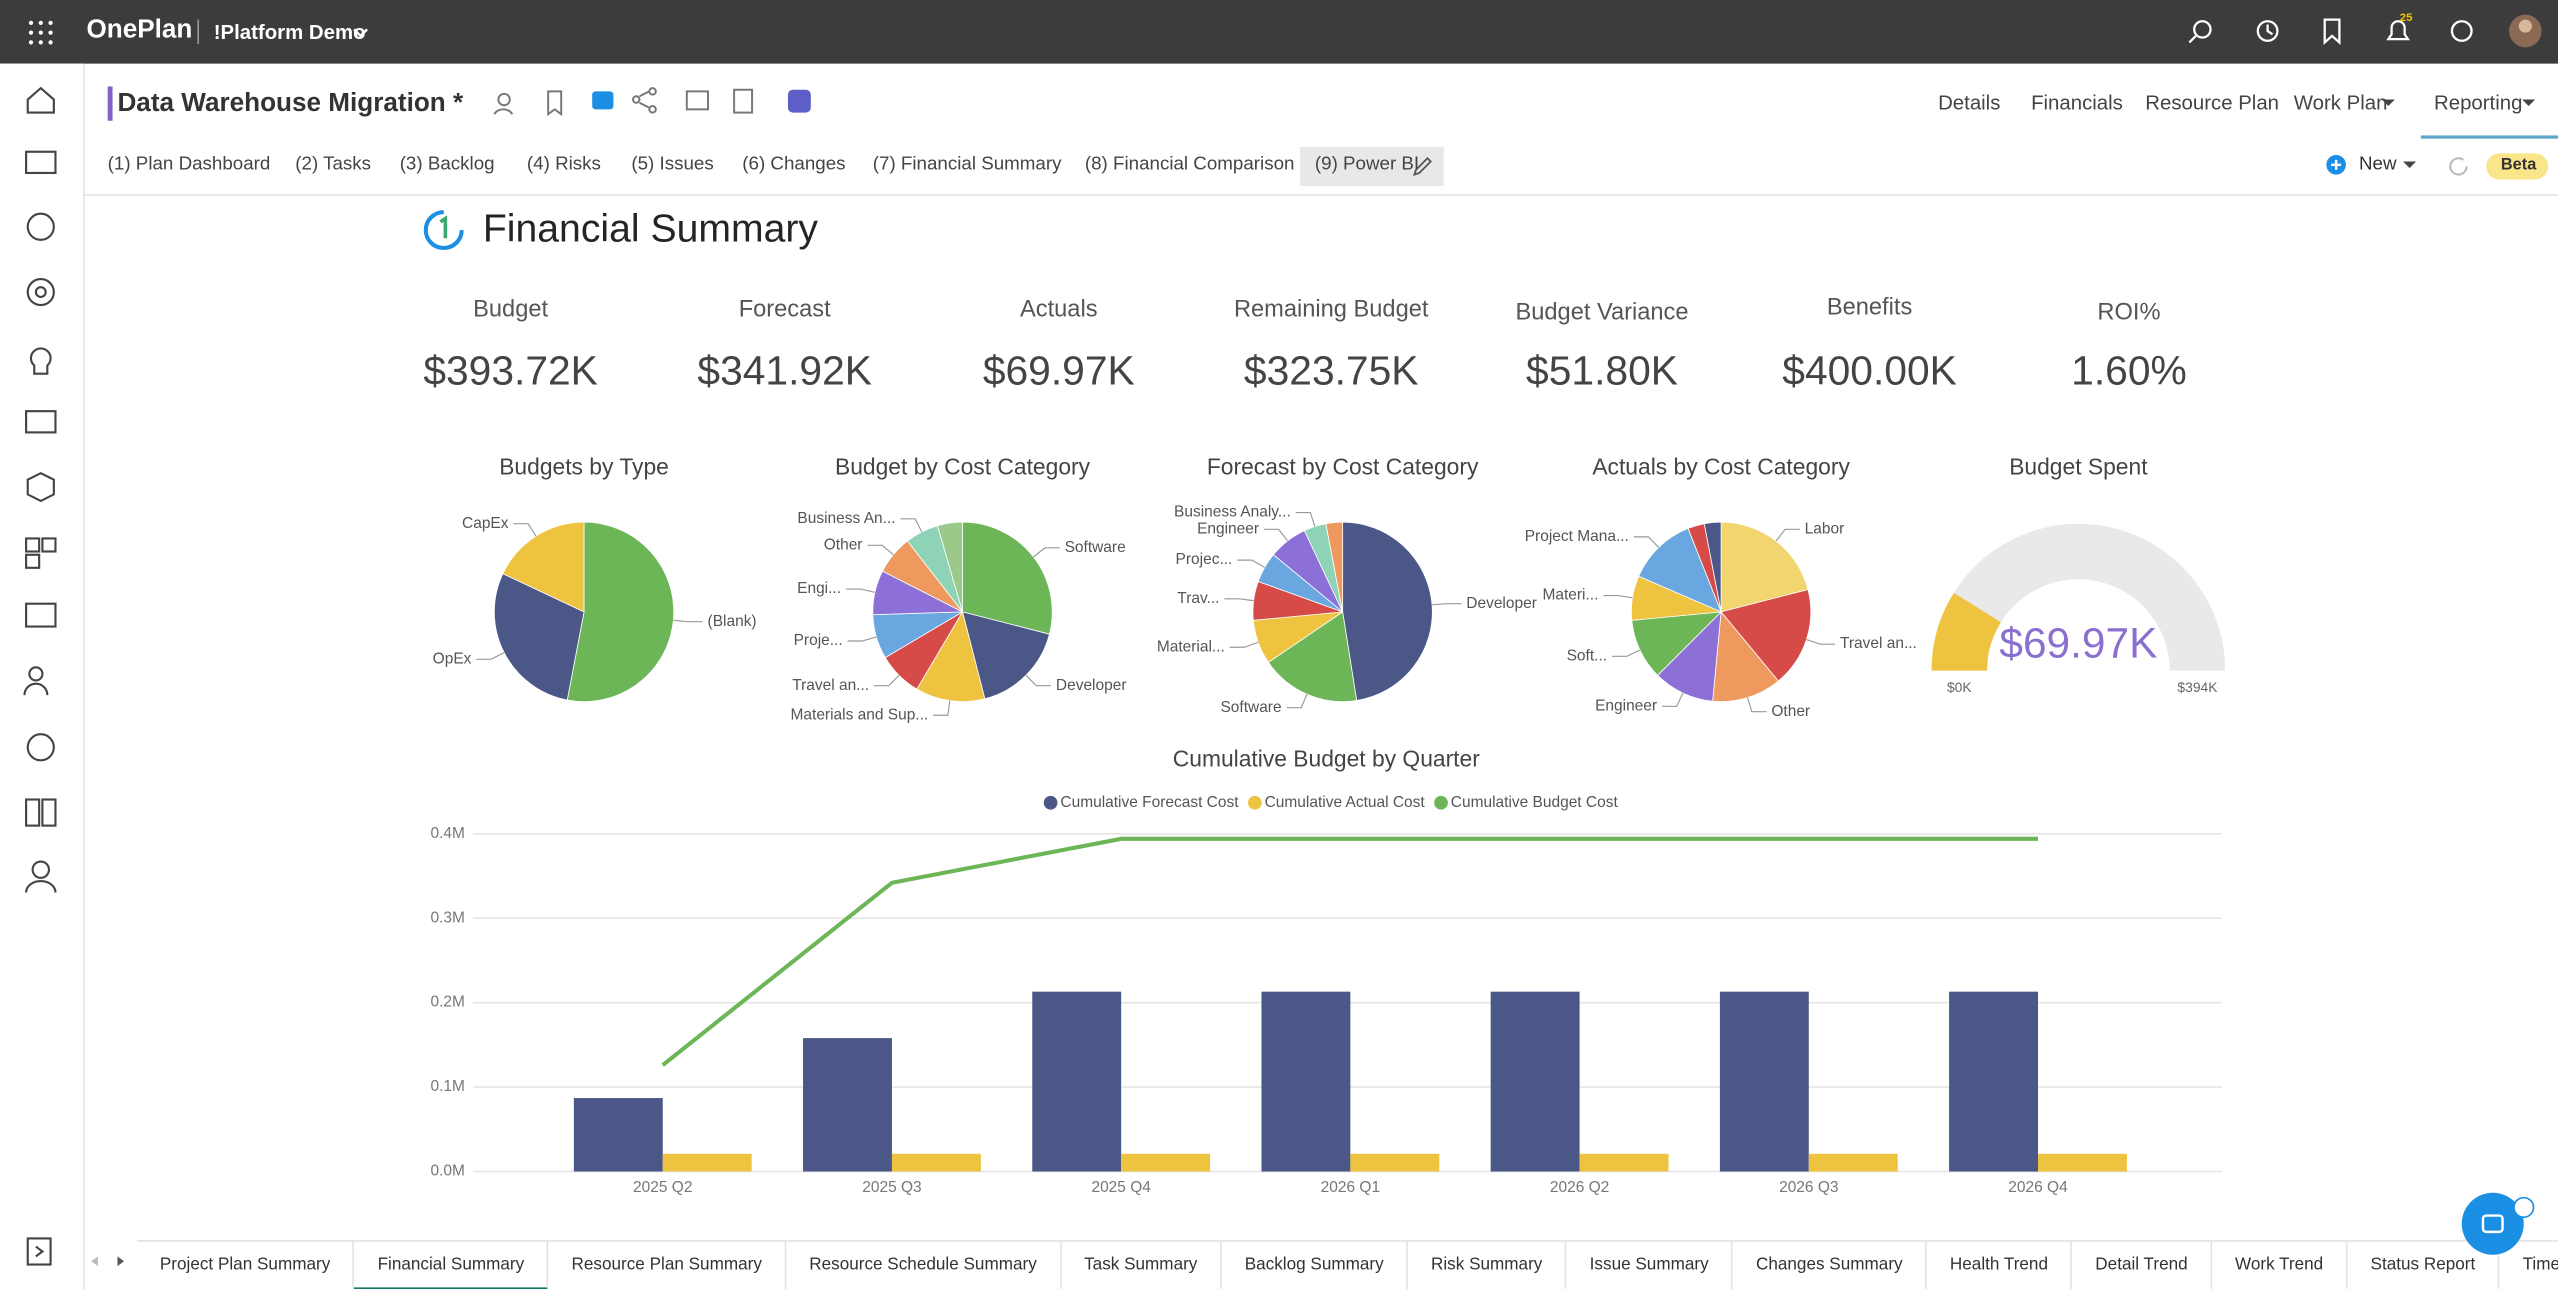 The width and height of the screenshot is (2558, 1289). Describe the element at coordinates (447, 165) in the screenshot. I see `report-tab: (3) Backlog` at that location.